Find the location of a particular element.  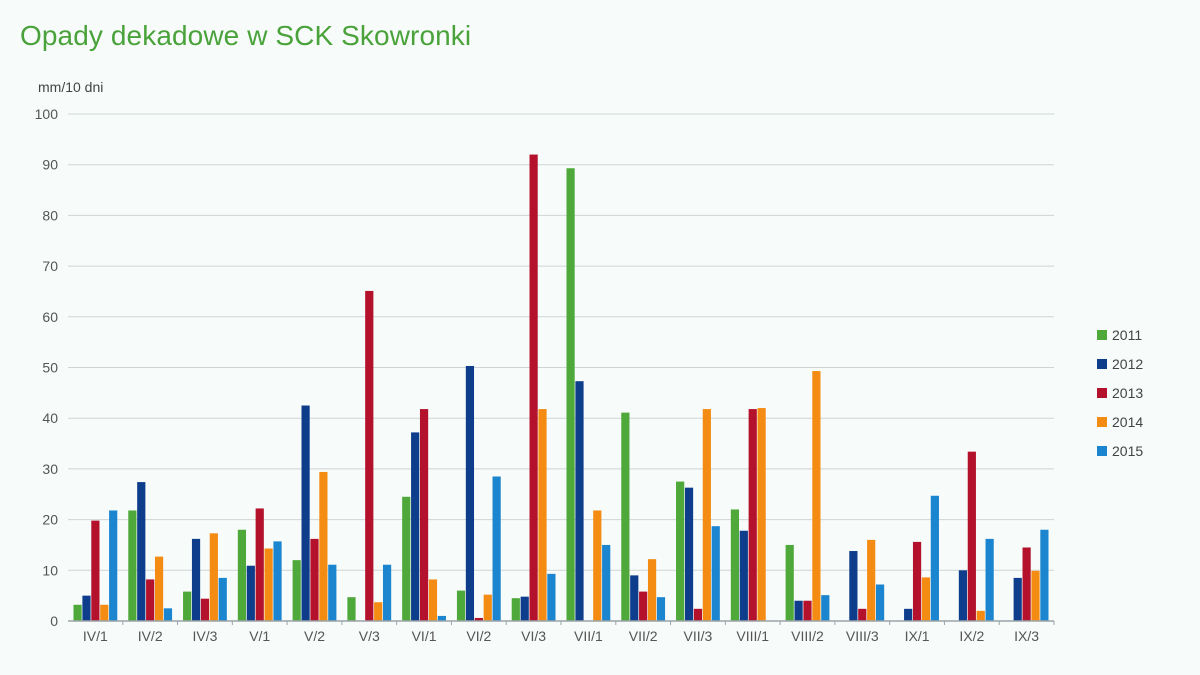

legend-swatch-2015 is located at coordinates (1102, 451).